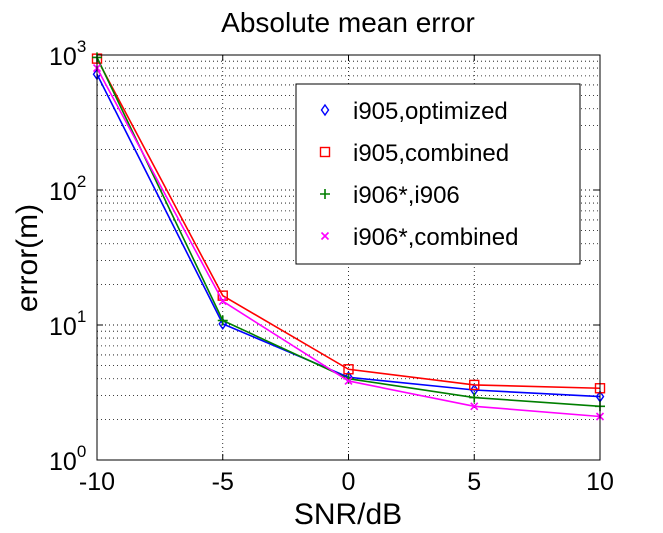 The image size is (663, 533). What do you see at coordinates (435, 237) in the screenshot?
I see `legend-label: i906*,combined` at bounding box center [435, 237].